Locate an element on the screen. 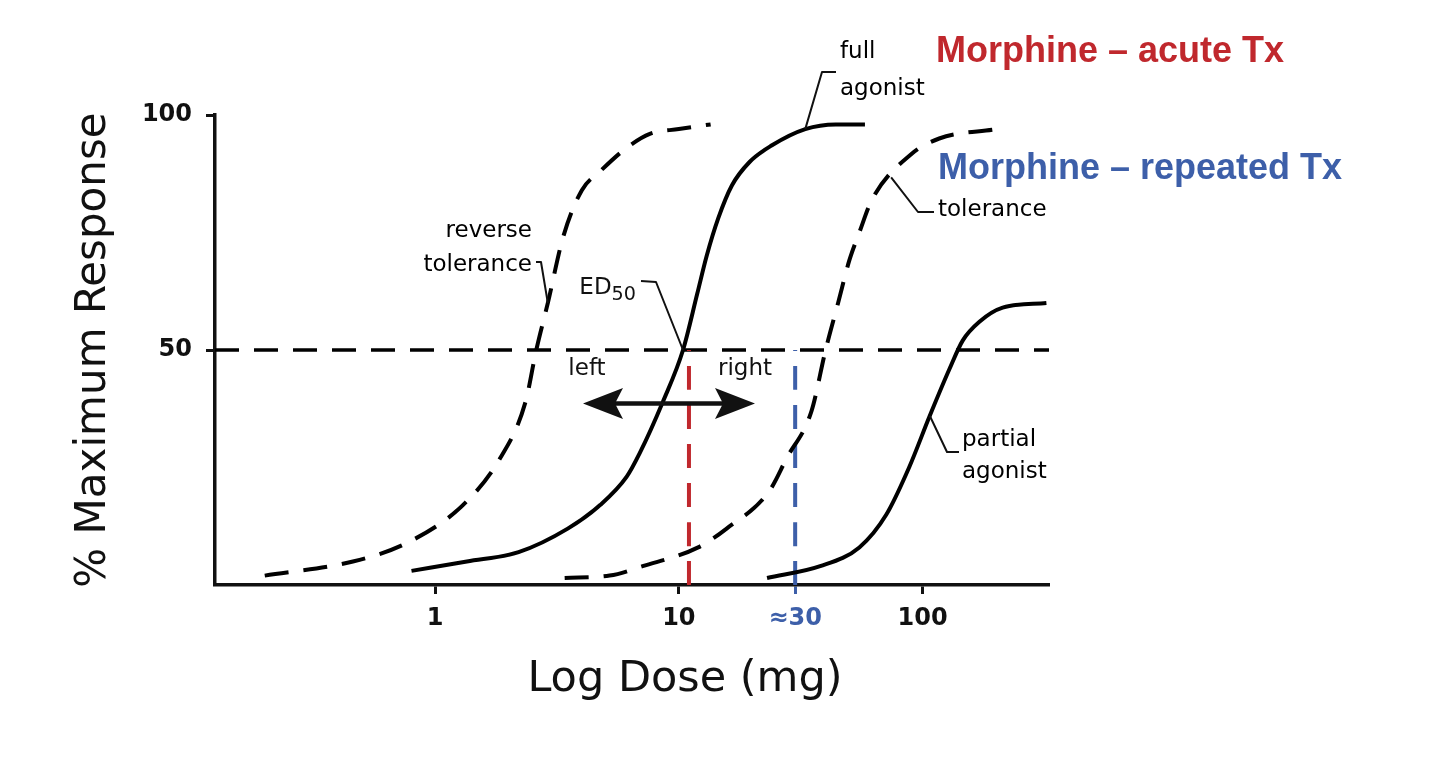 The height and width of the screenshot is (774, 1440). x-axis-title: Log Dose (mg) is located at coordinates (685, 676).